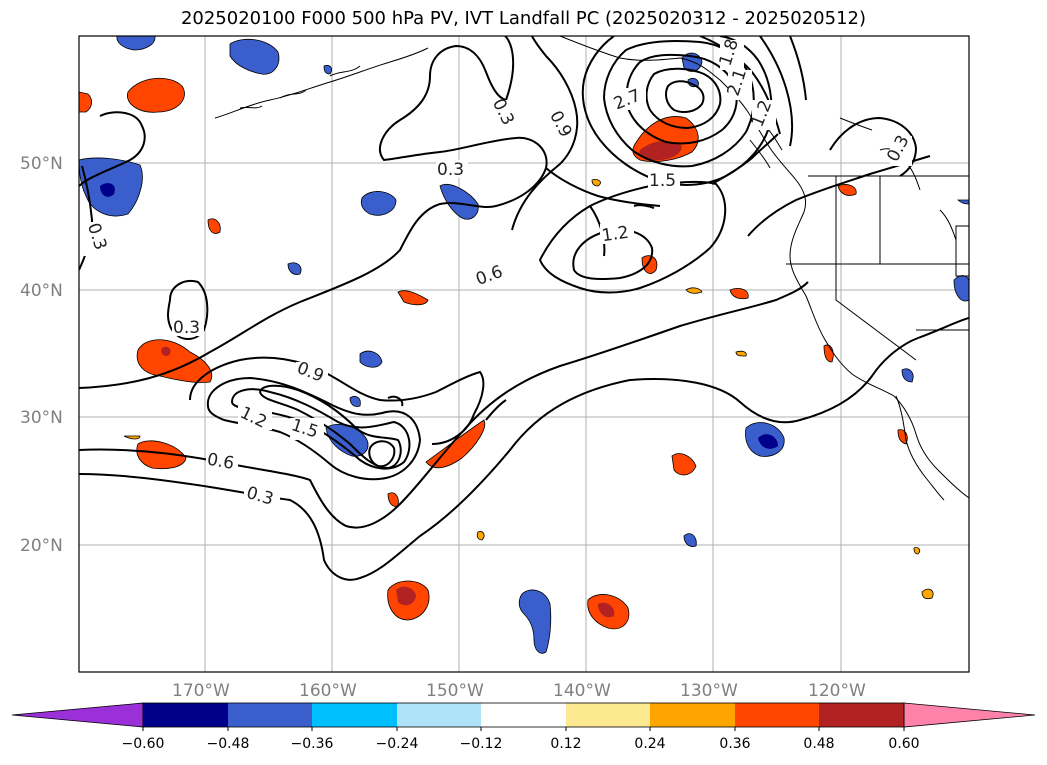  I want to click on lat-label: 50°N, so click(41, 164).